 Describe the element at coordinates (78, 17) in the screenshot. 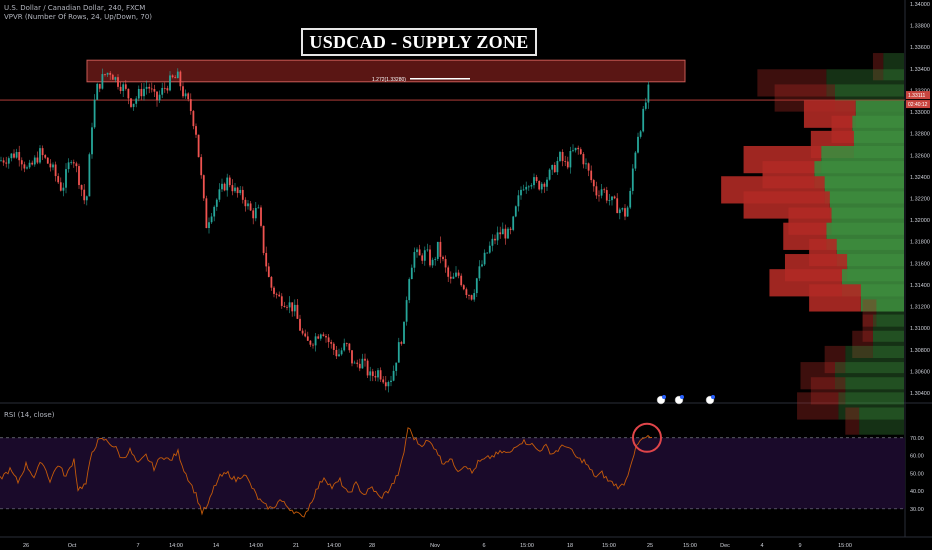

I see `vpvr-legend: VPVR (Number Of Rows, 24, Up/Down, 70)` at that location.